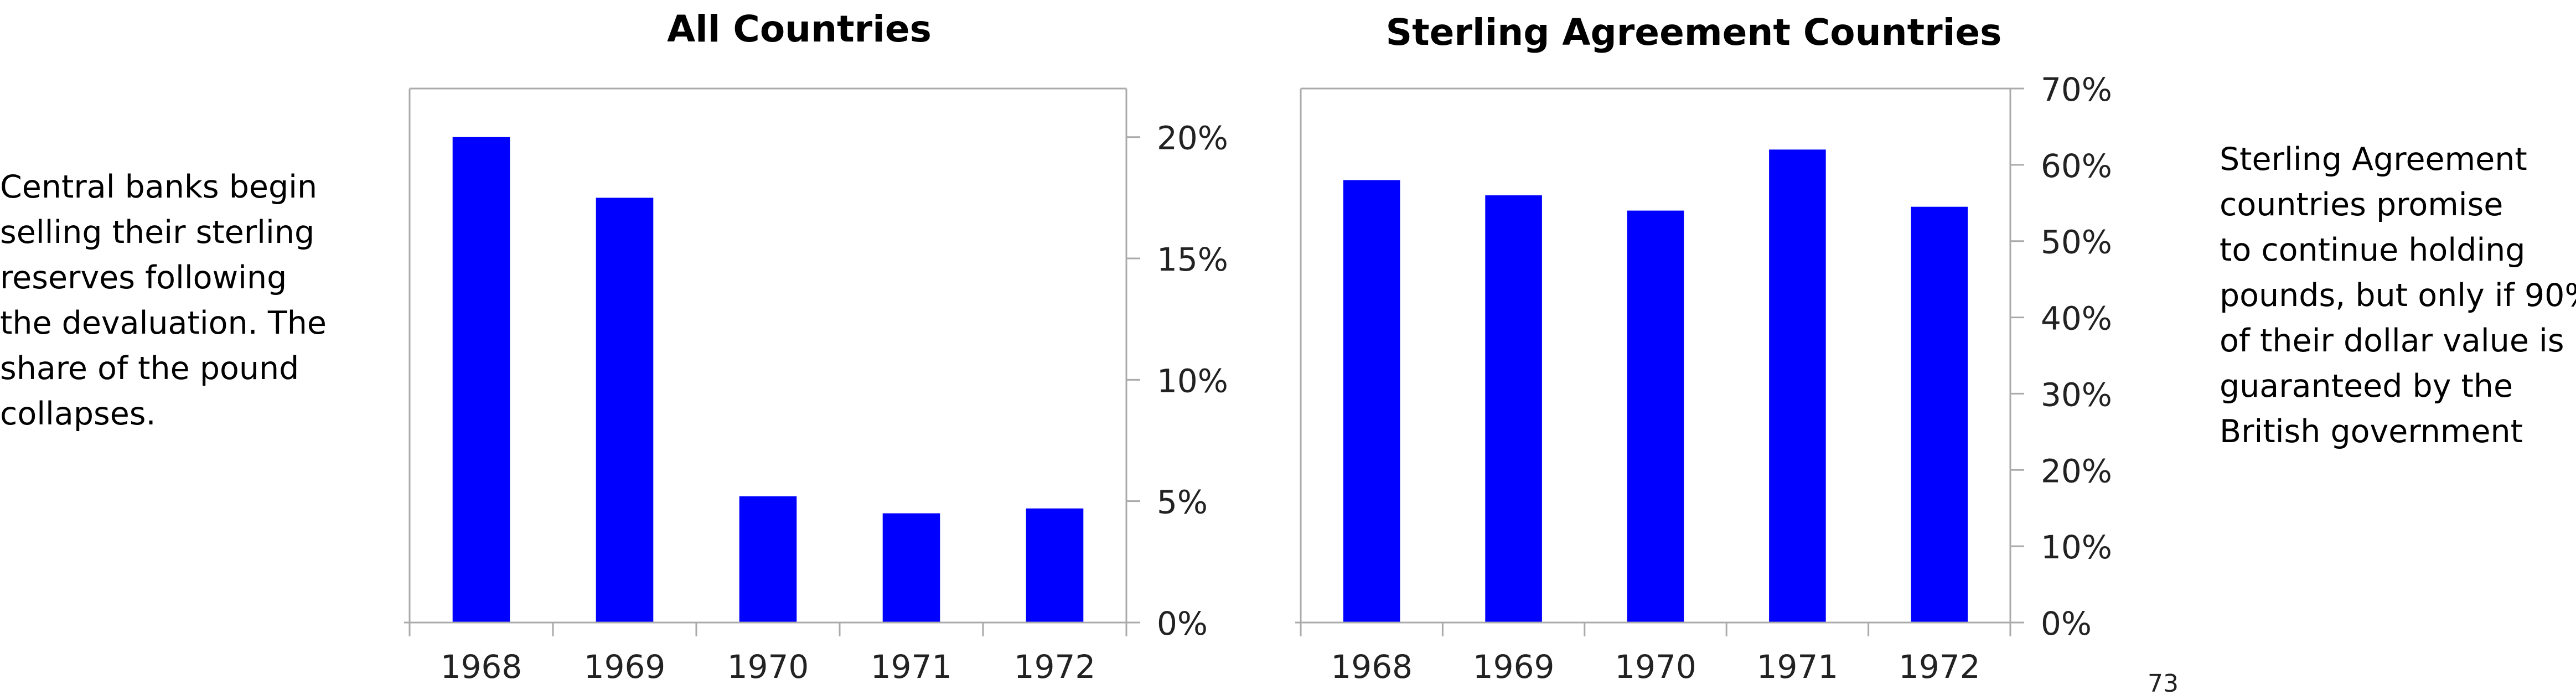  I want to click on y-tick-label: 50%, so click(2076, 243).